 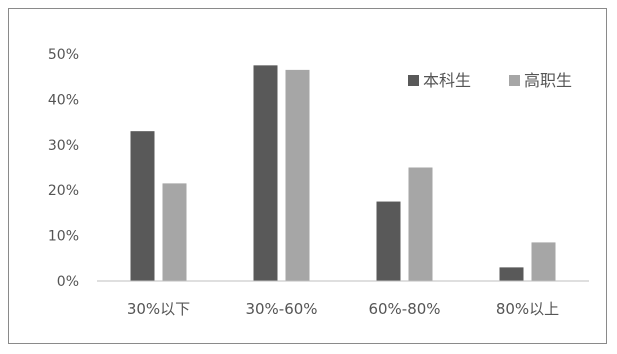 I want to click on x-category-label: 60%-80%, so click(x=404, y=309).